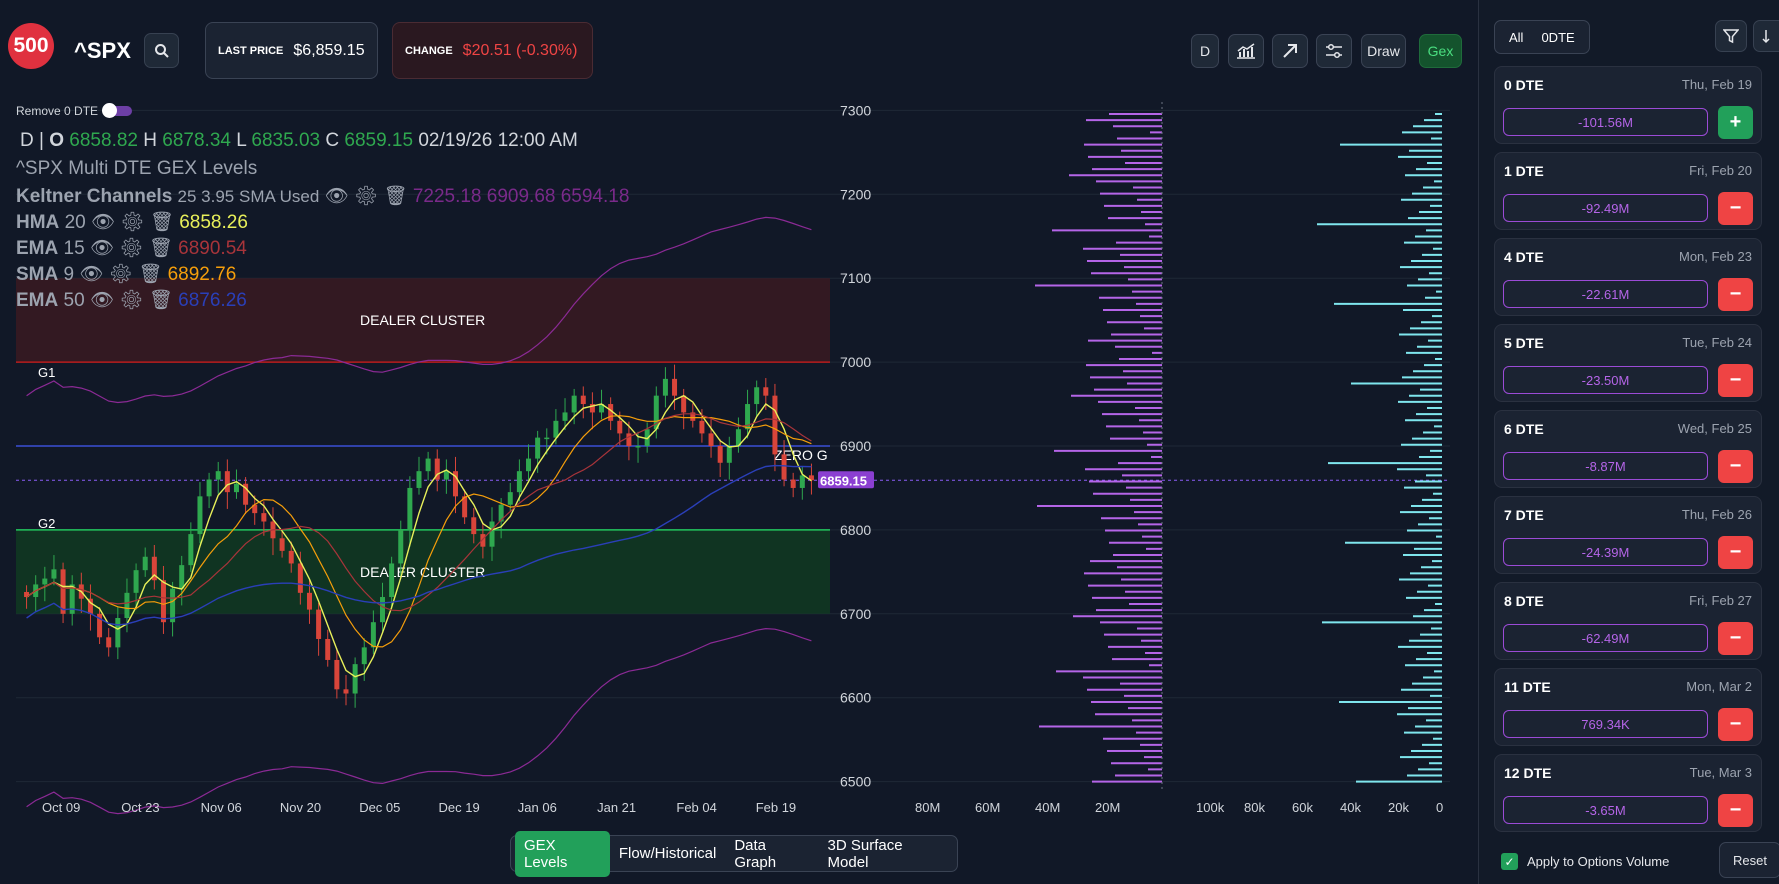 This screenshot has width=1779, height=884. I want to click on y-tick-label: 7100, so click(855, 278).